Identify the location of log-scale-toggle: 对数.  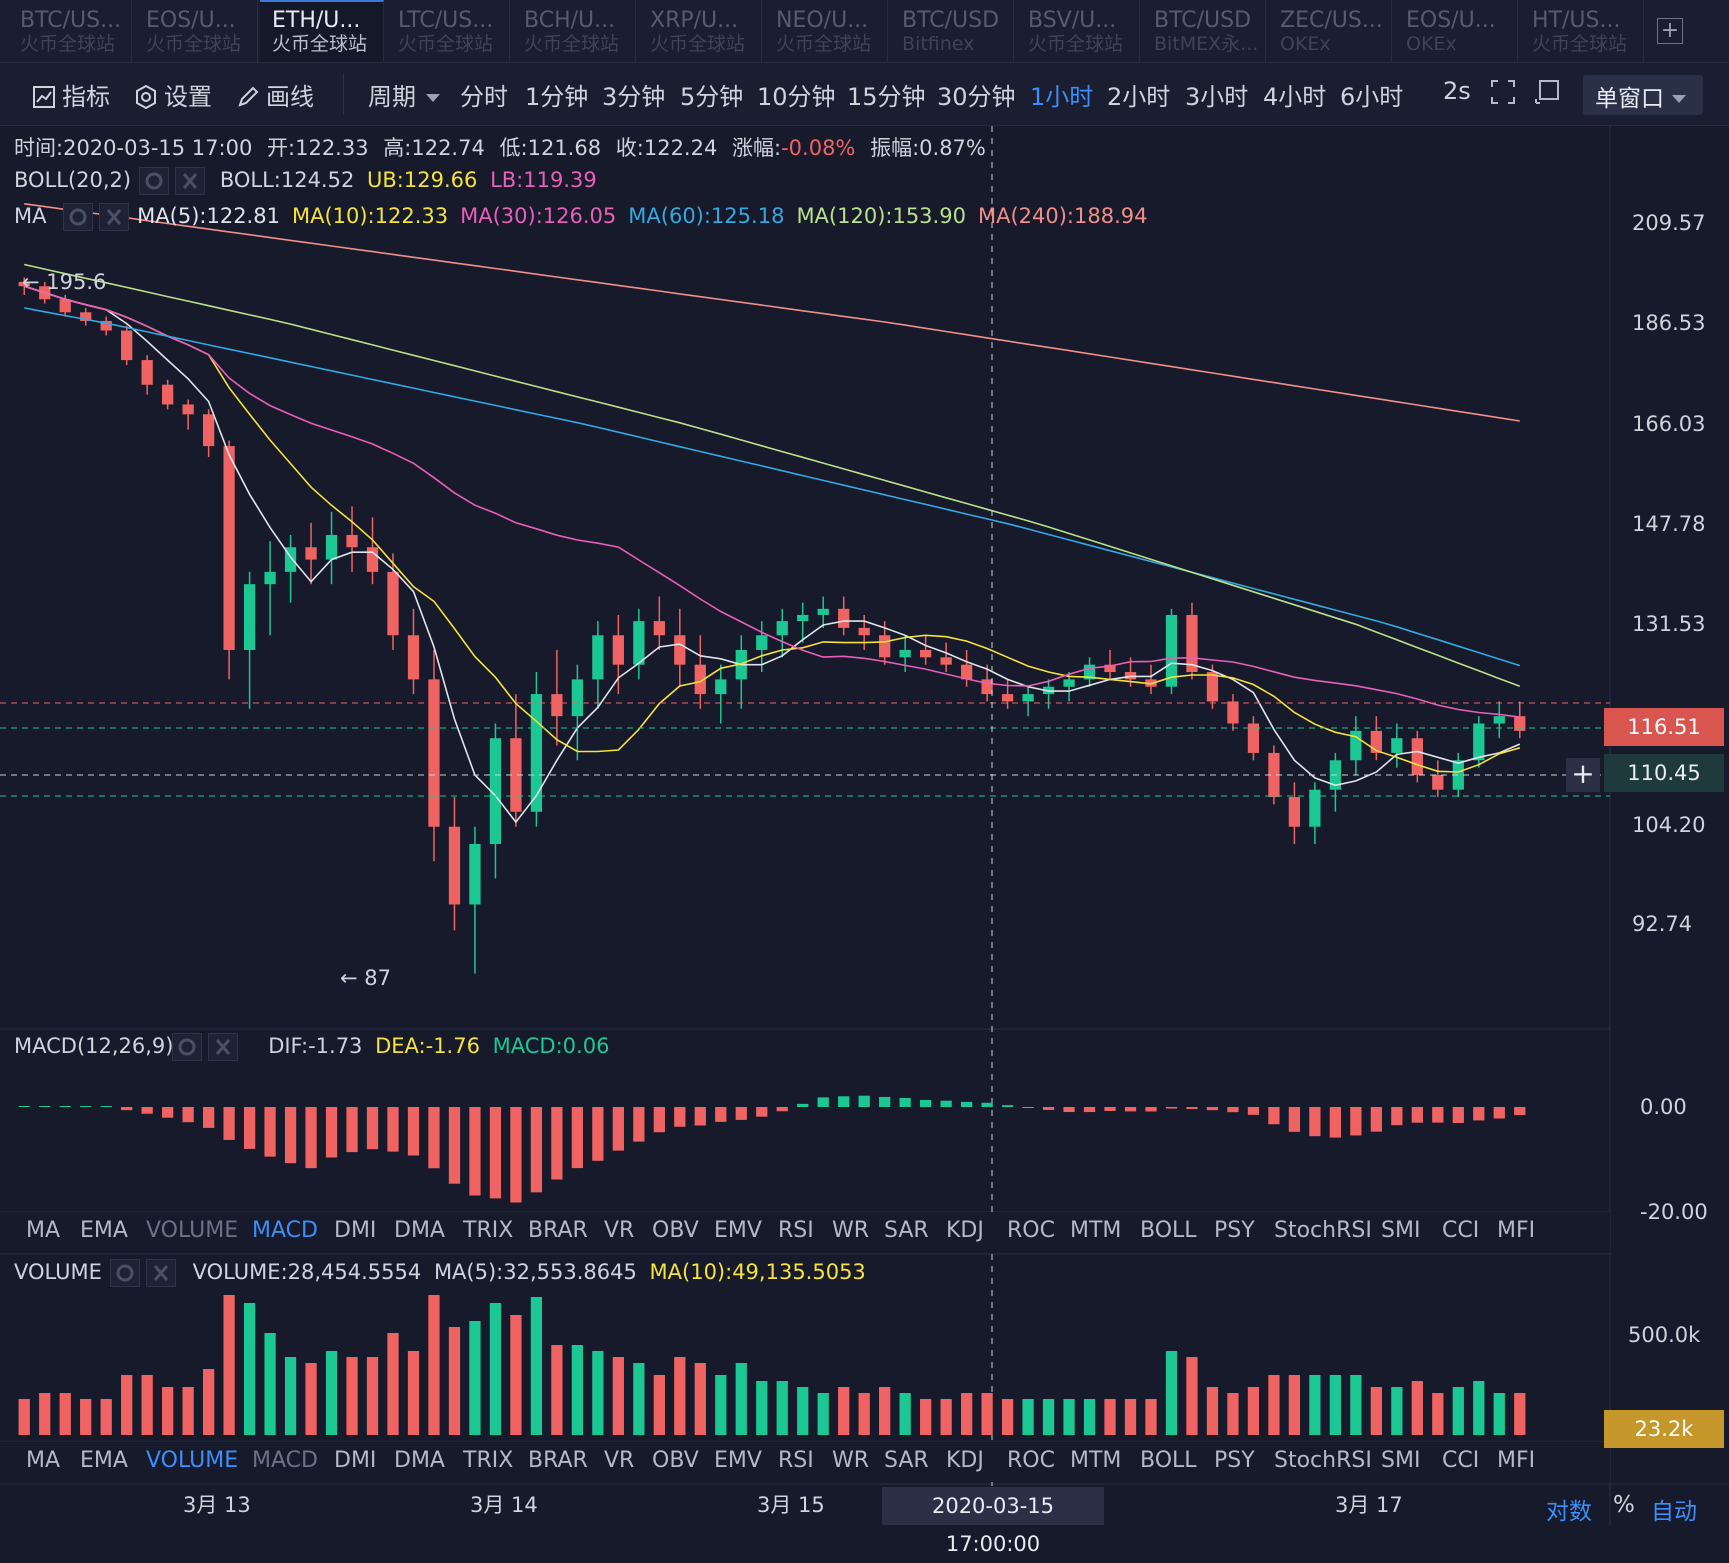
(1569, 1512).